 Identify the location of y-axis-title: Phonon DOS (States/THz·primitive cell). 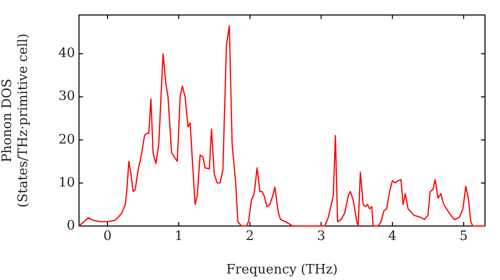
(15, 120).